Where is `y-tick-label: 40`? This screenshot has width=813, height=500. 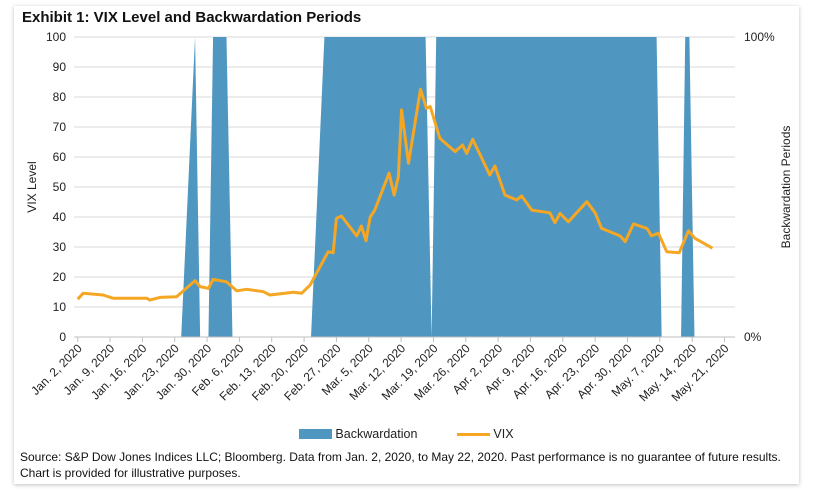 y-tick-label: 40 is located at coordinates (60, 217).